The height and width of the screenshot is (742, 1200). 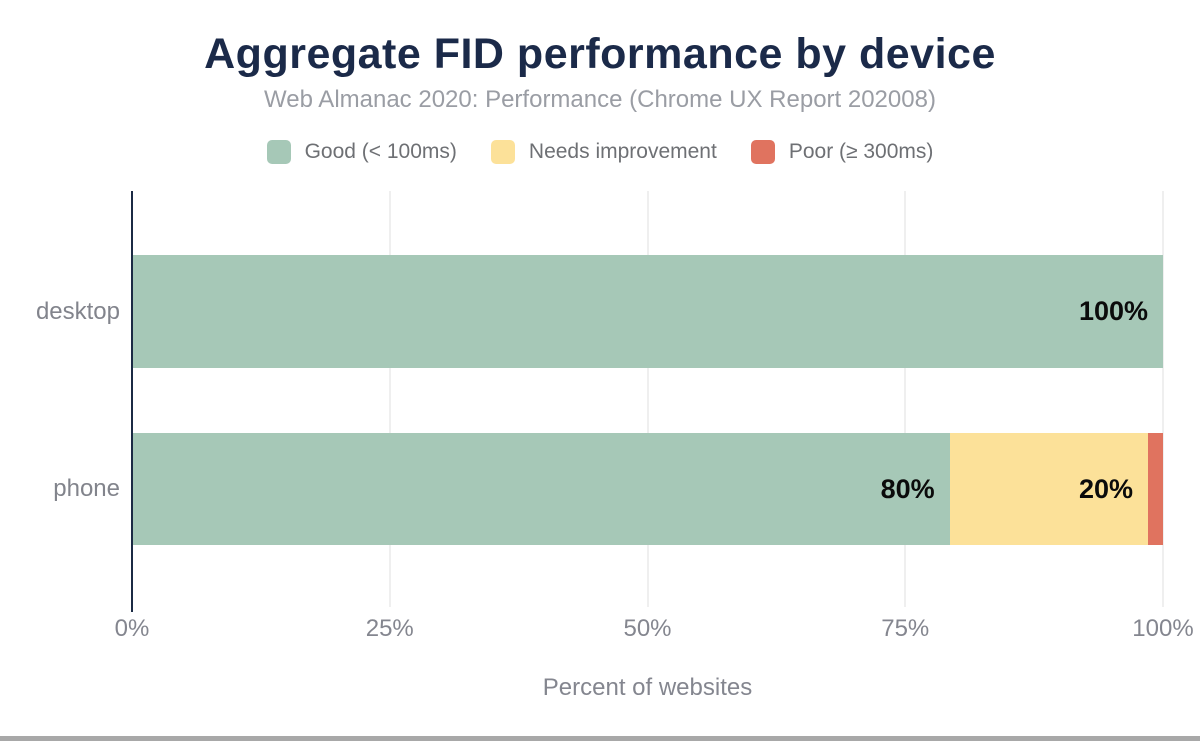 What do you see at coordinates (907, 488) in the screenshot?
I see `bar-value-label: 80%` at bounding box center [907, 488].